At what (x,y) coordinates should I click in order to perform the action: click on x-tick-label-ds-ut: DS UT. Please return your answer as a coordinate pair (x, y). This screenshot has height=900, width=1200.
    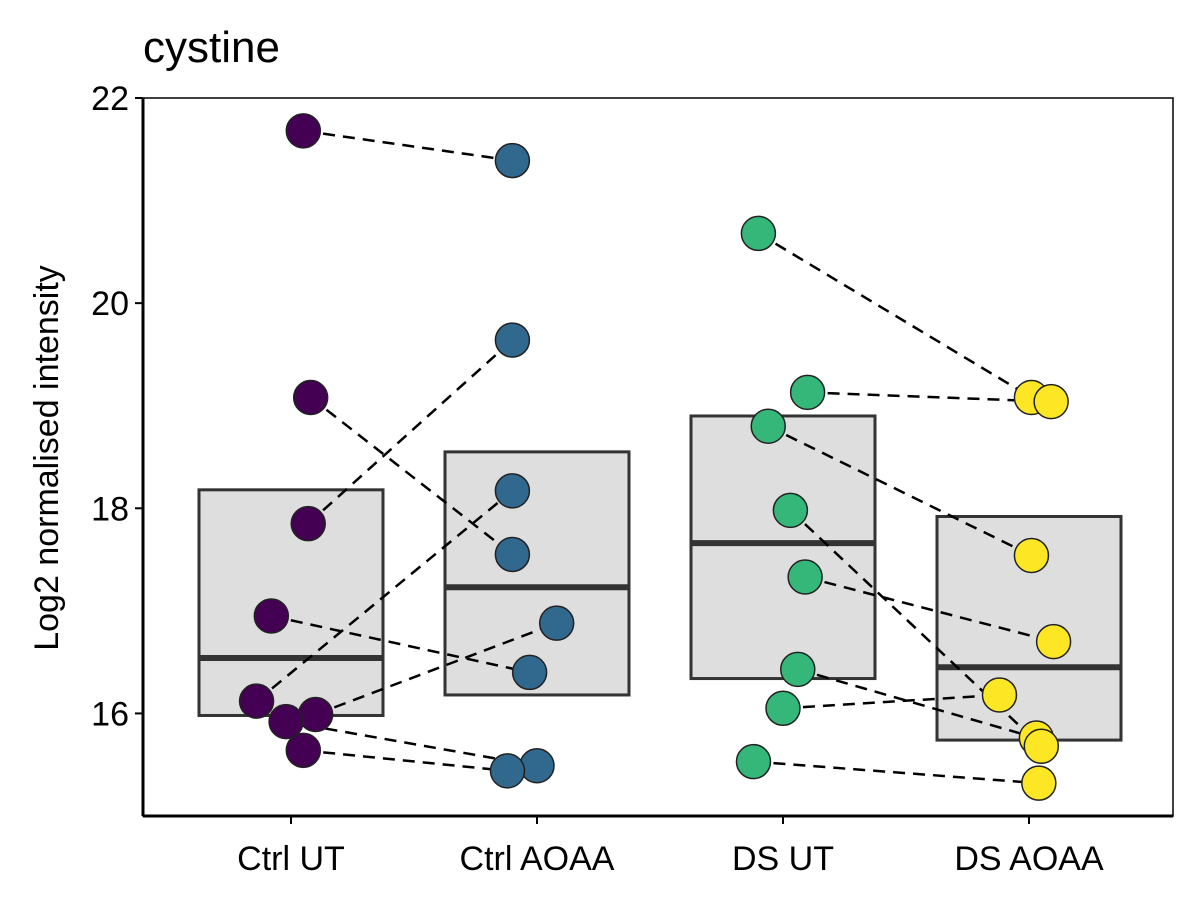
    Looking at the image, I should click on (783, 859).